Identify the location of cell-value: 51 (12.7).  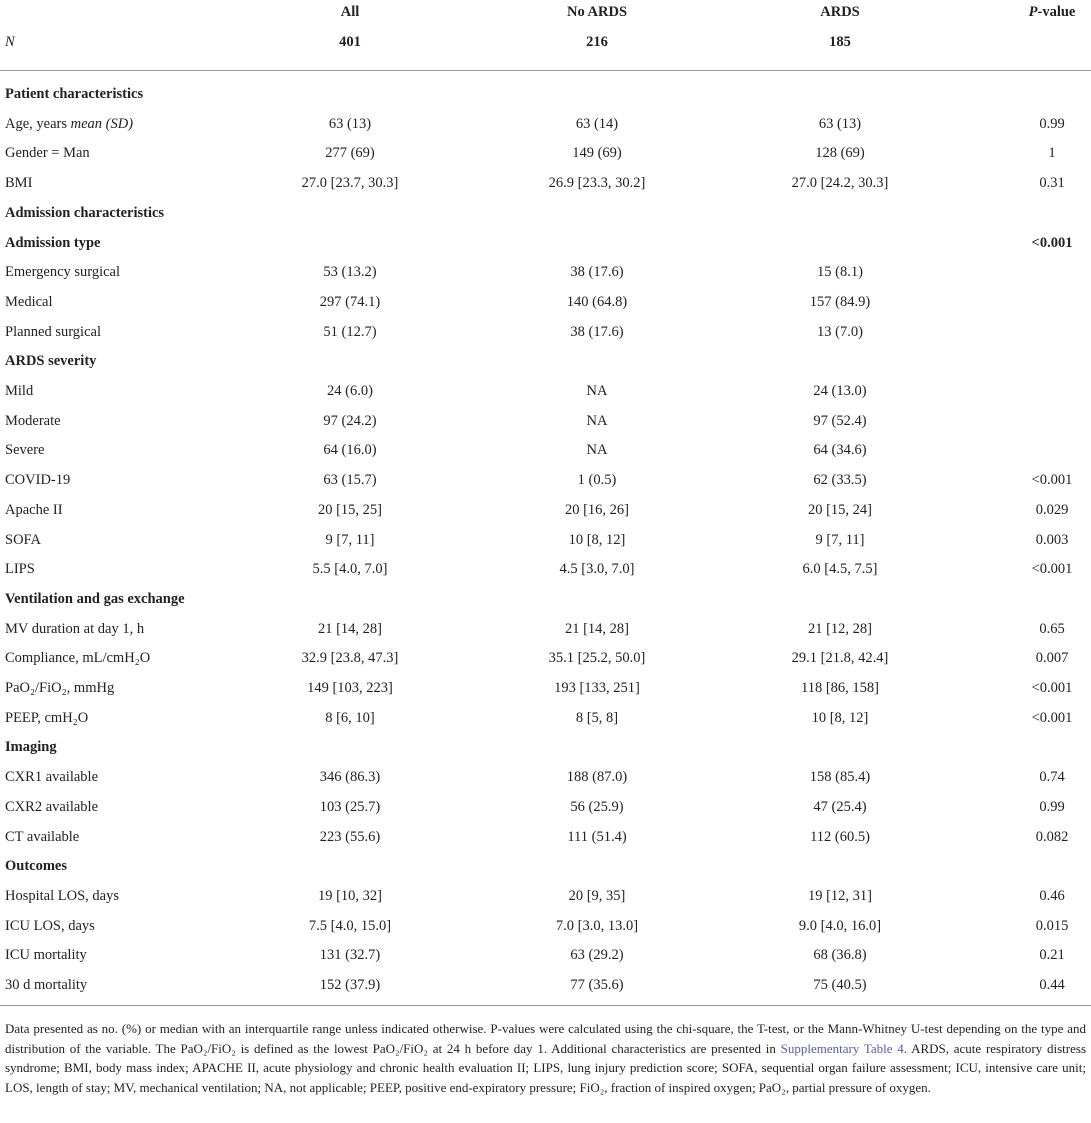
(350, 331).